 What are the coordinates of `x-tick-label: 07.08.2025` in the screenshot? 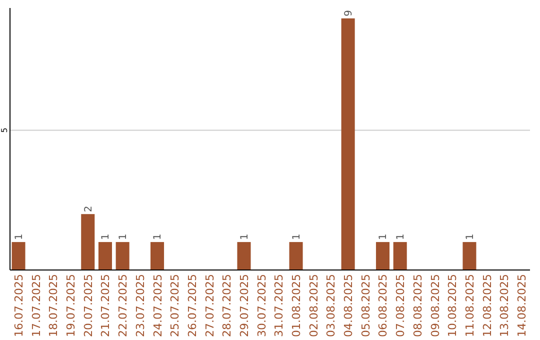 It's located at (401, 305).